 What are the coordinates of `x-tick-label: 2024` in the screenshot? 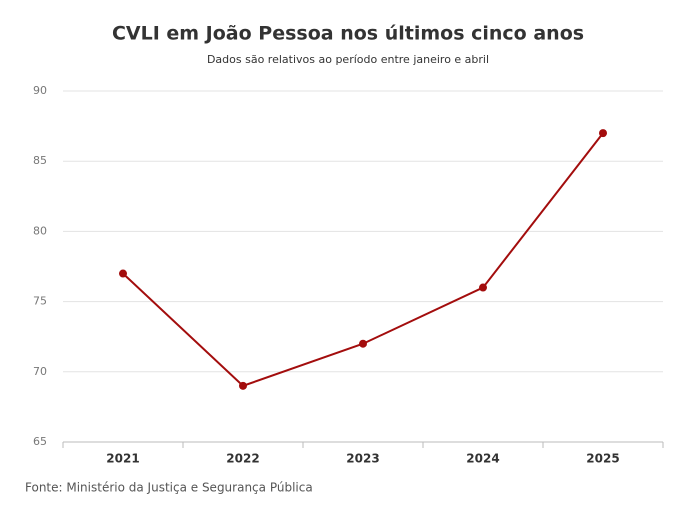 It's located at (482, 459).